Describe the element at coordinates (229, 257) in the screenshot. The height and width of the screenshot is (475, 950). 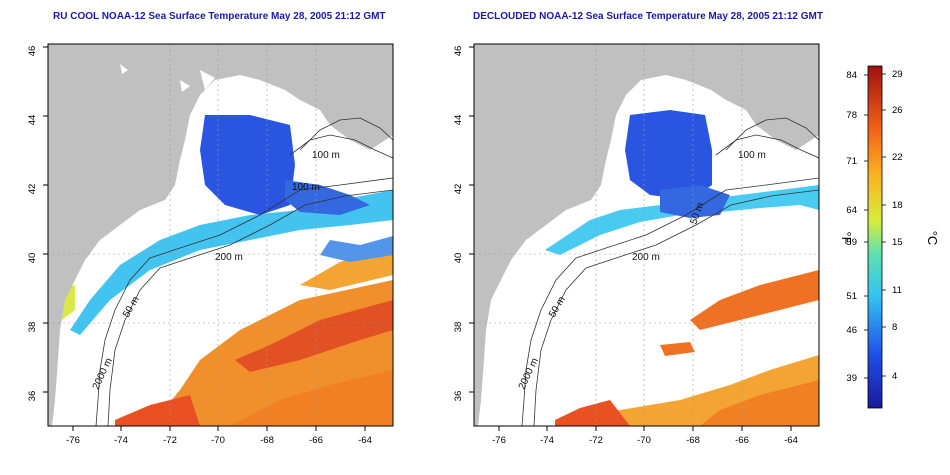
I see `left-label-200m: 200 m` at that location.